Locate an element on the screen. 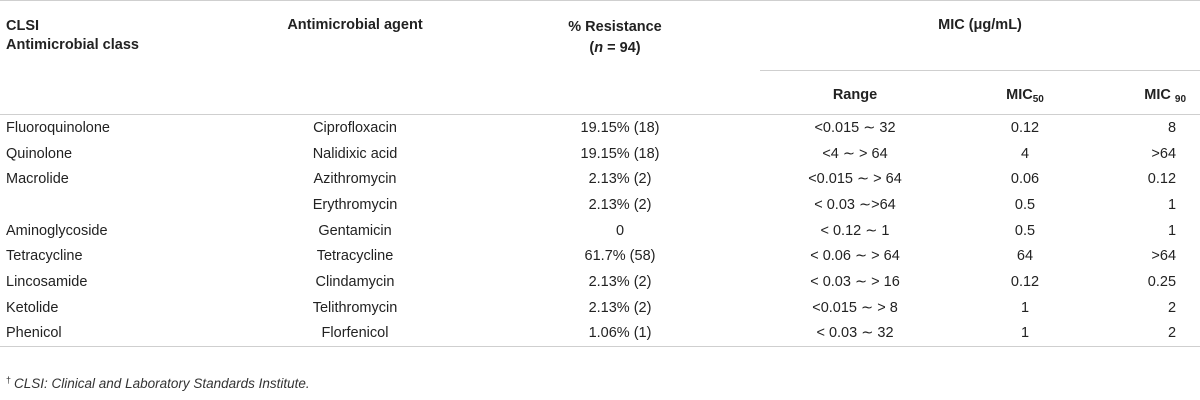 The height and width of the screenshot is (400, 1200). header-resistance-n-var: n is located at coordinates (599, 48).